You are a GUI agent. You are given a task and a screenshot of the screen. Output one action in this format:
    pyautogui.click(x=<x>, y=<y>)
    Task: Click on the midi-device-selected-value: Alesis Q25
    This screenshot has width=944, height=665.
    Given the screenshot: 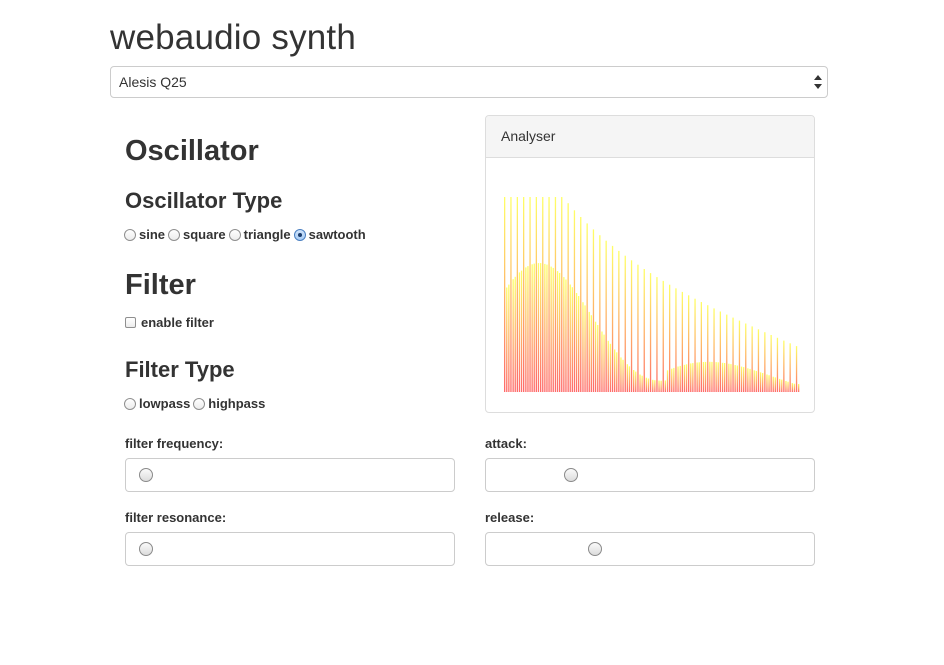 What is the action you would take?
    pyautogui.click(x=153, y=82)
    